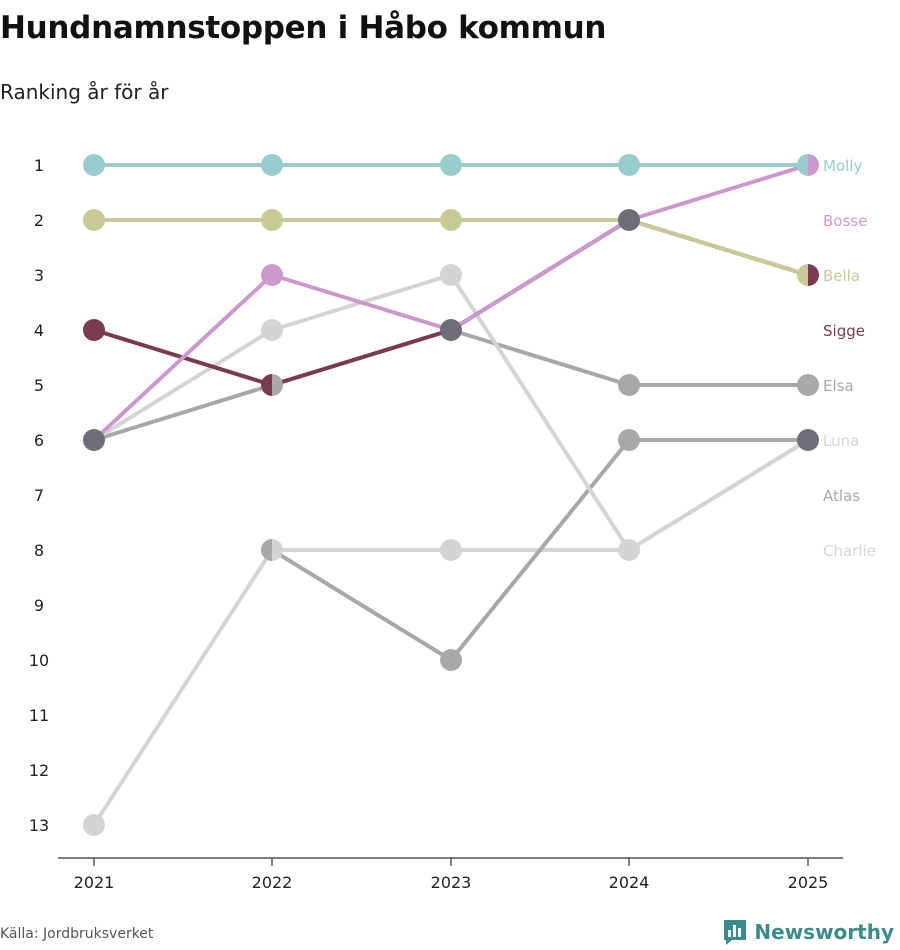 This screenshot has height=950, width=900. I want to click on series-line-luna, so click(539, 550).